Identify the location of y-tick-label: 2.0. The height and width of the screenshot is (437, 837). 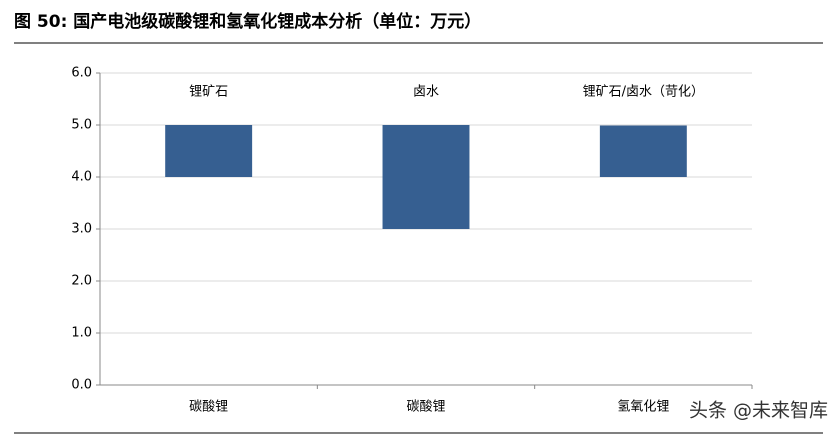
(81, 281).